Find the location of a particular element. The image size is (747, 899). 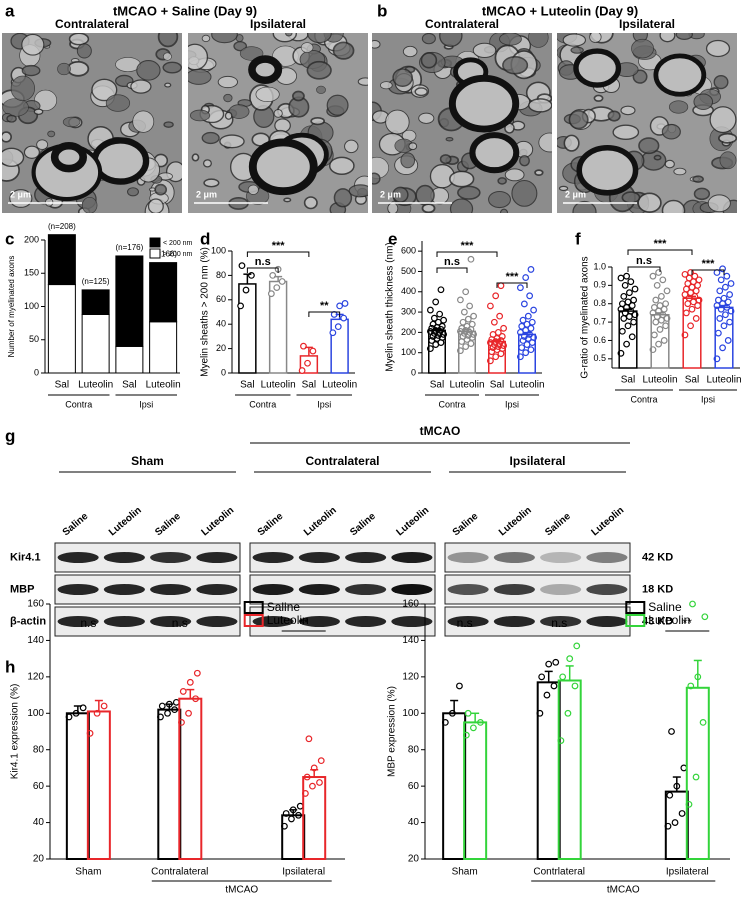

y-tick-label: 20 is located at coordinates (39, 859).